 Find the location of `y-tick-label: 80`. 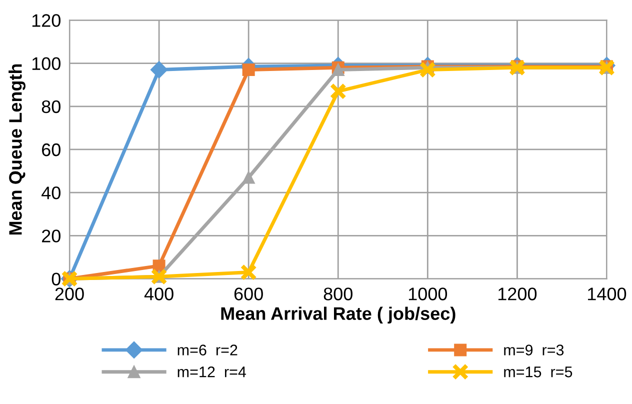

y-tick-label: 80 is located at coordinates (51, 107).